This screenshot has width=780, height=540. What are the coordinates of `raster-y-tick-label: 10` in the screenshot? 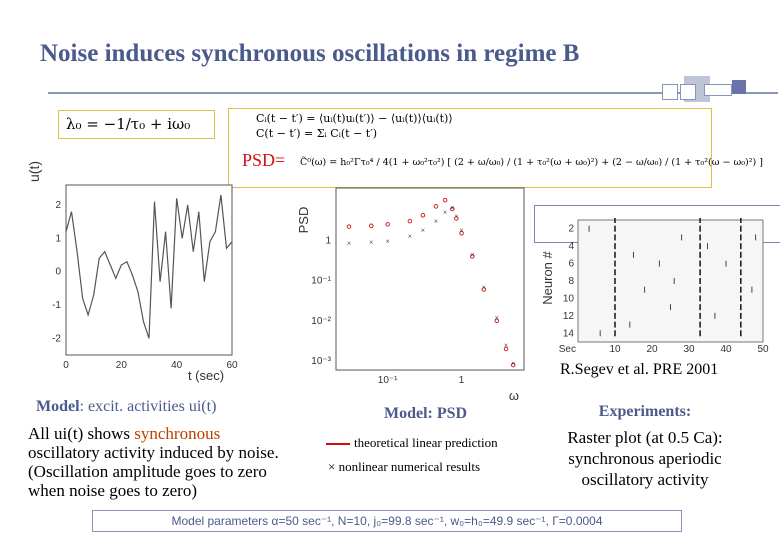 It's located at (569, 298).